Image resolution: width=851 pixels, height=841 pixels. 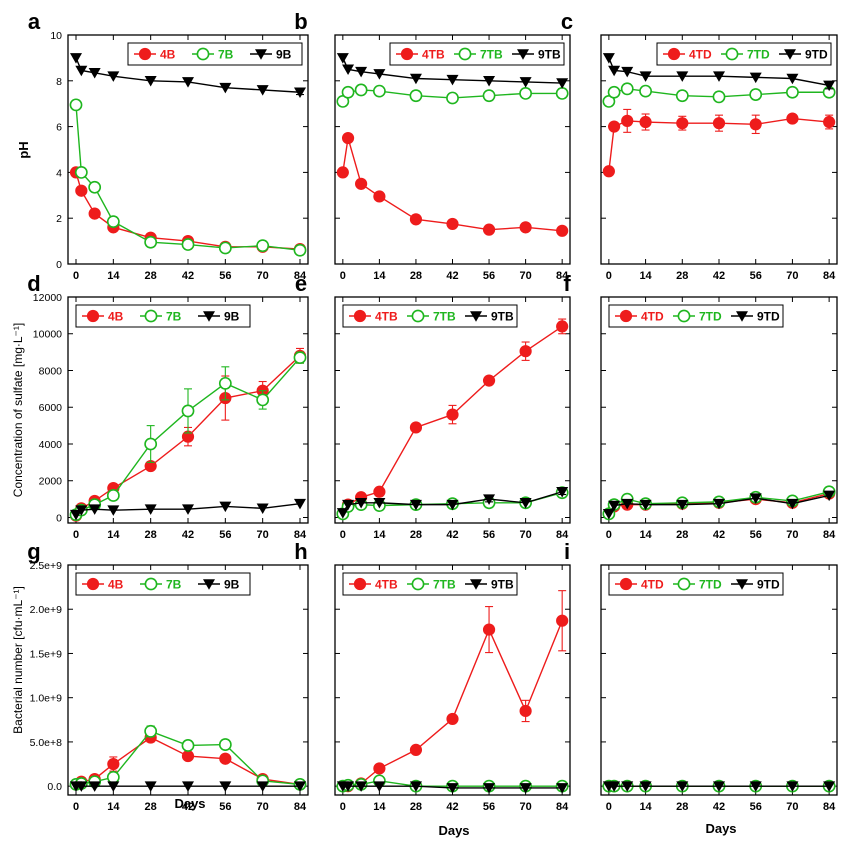 I want to click on panel-b-xtick-label: 56, so click(x=489, y=276).